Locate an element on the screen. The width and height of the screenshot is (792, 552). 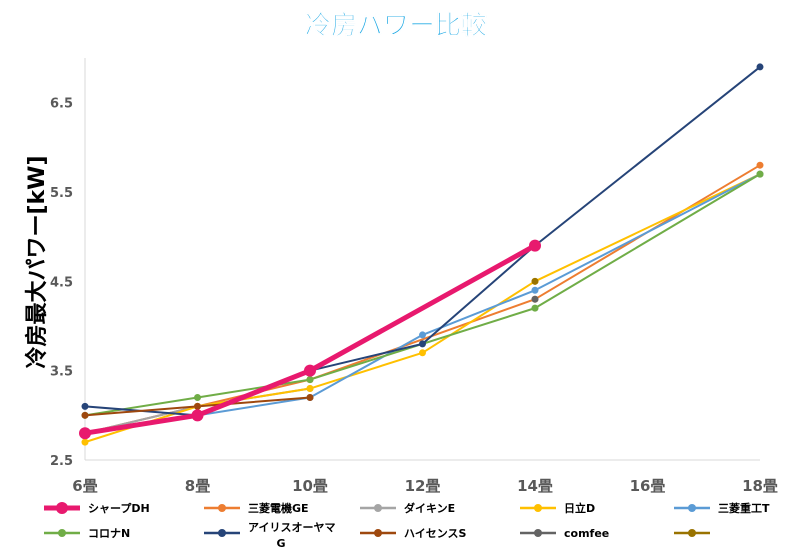
x-tick-label: 18畳 is located at coordinates (760, 486).